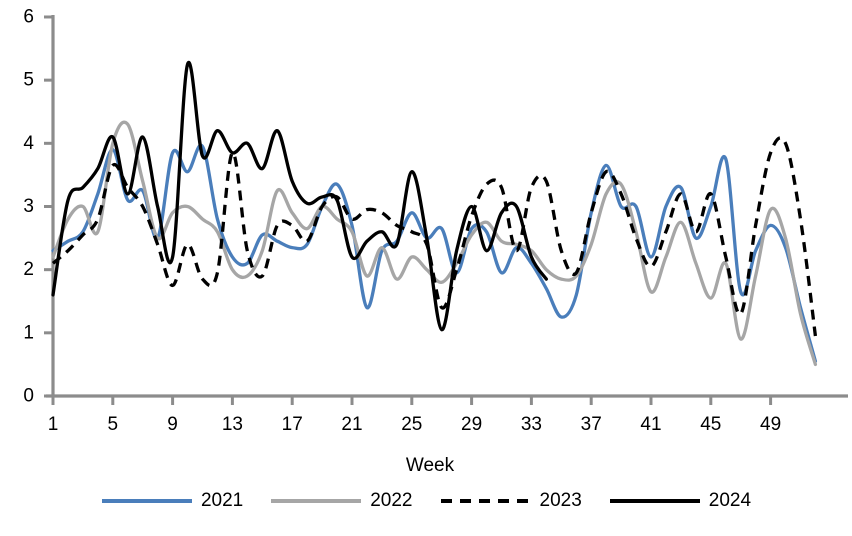  Describe the element at coordinates (28, 396) in the screenshot. I see `y-tick-label: 0` at that location.